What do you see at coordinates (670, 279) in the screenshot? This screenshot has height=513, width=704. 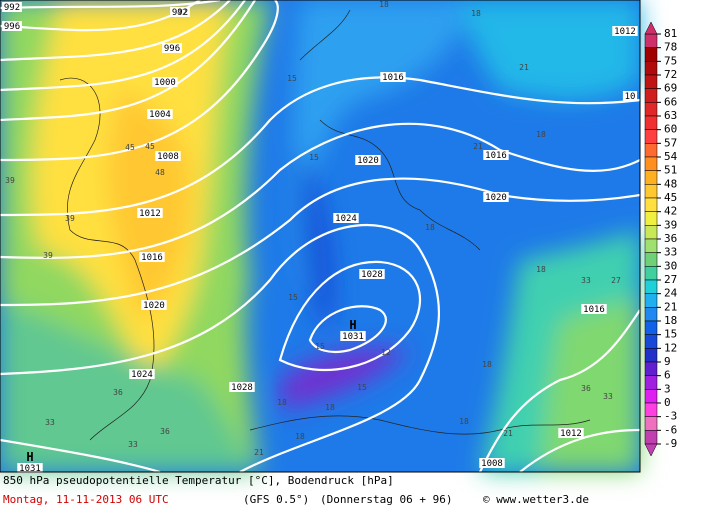 I see `colorbar-tick-label: 27` at bounding box center [670, 279].